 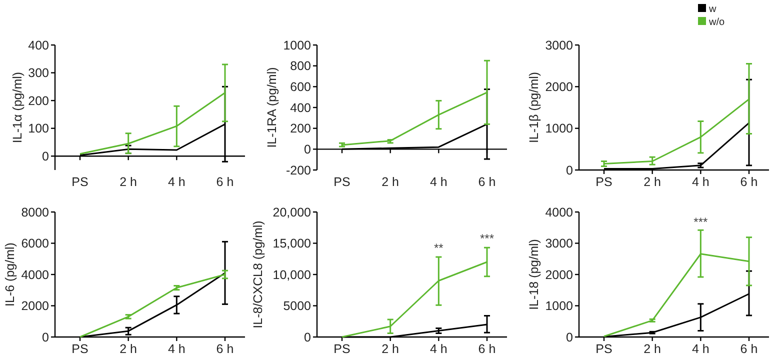 What do you see at coordinates (299, 170) in the screenshot?
I see `y-tick-label: -200` at bounding box center [299, 170].